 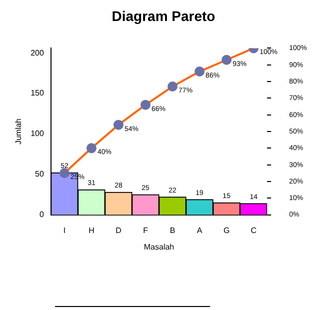 I want to click on x-tick-label: A, so click(x=199, y=230).